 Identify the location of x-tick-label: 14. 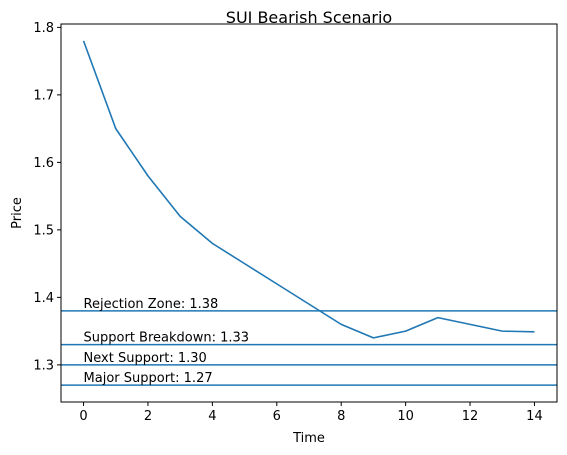
(534, 416).